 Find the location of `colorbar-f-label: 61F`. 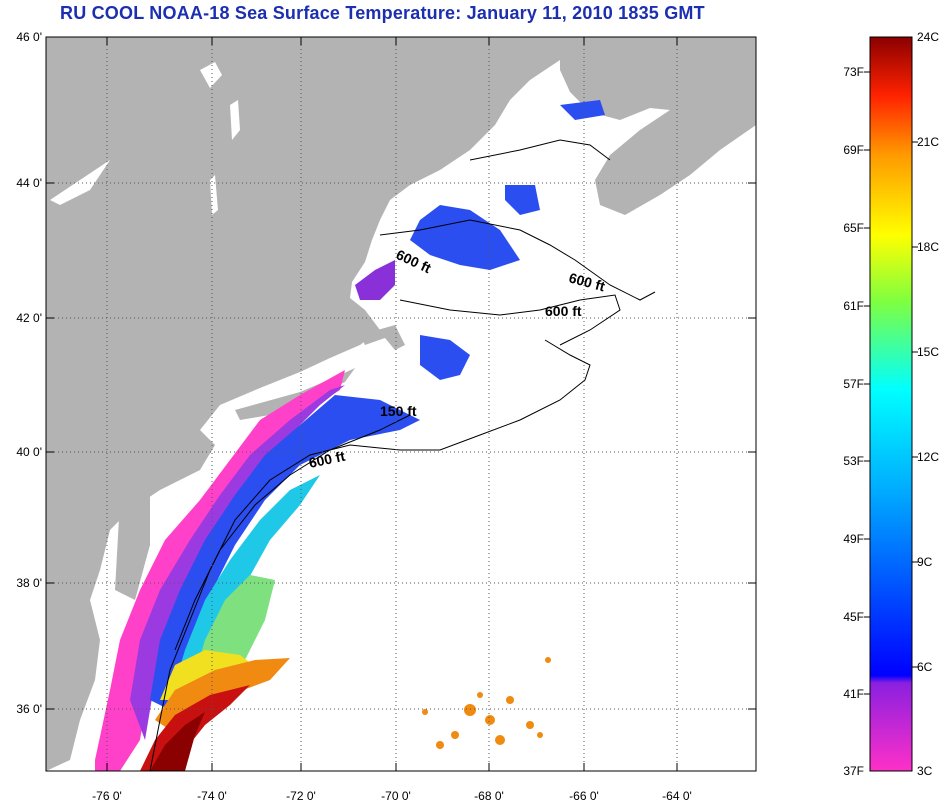

colorbar-f-label: 61F is located at coordinates (853, 306).